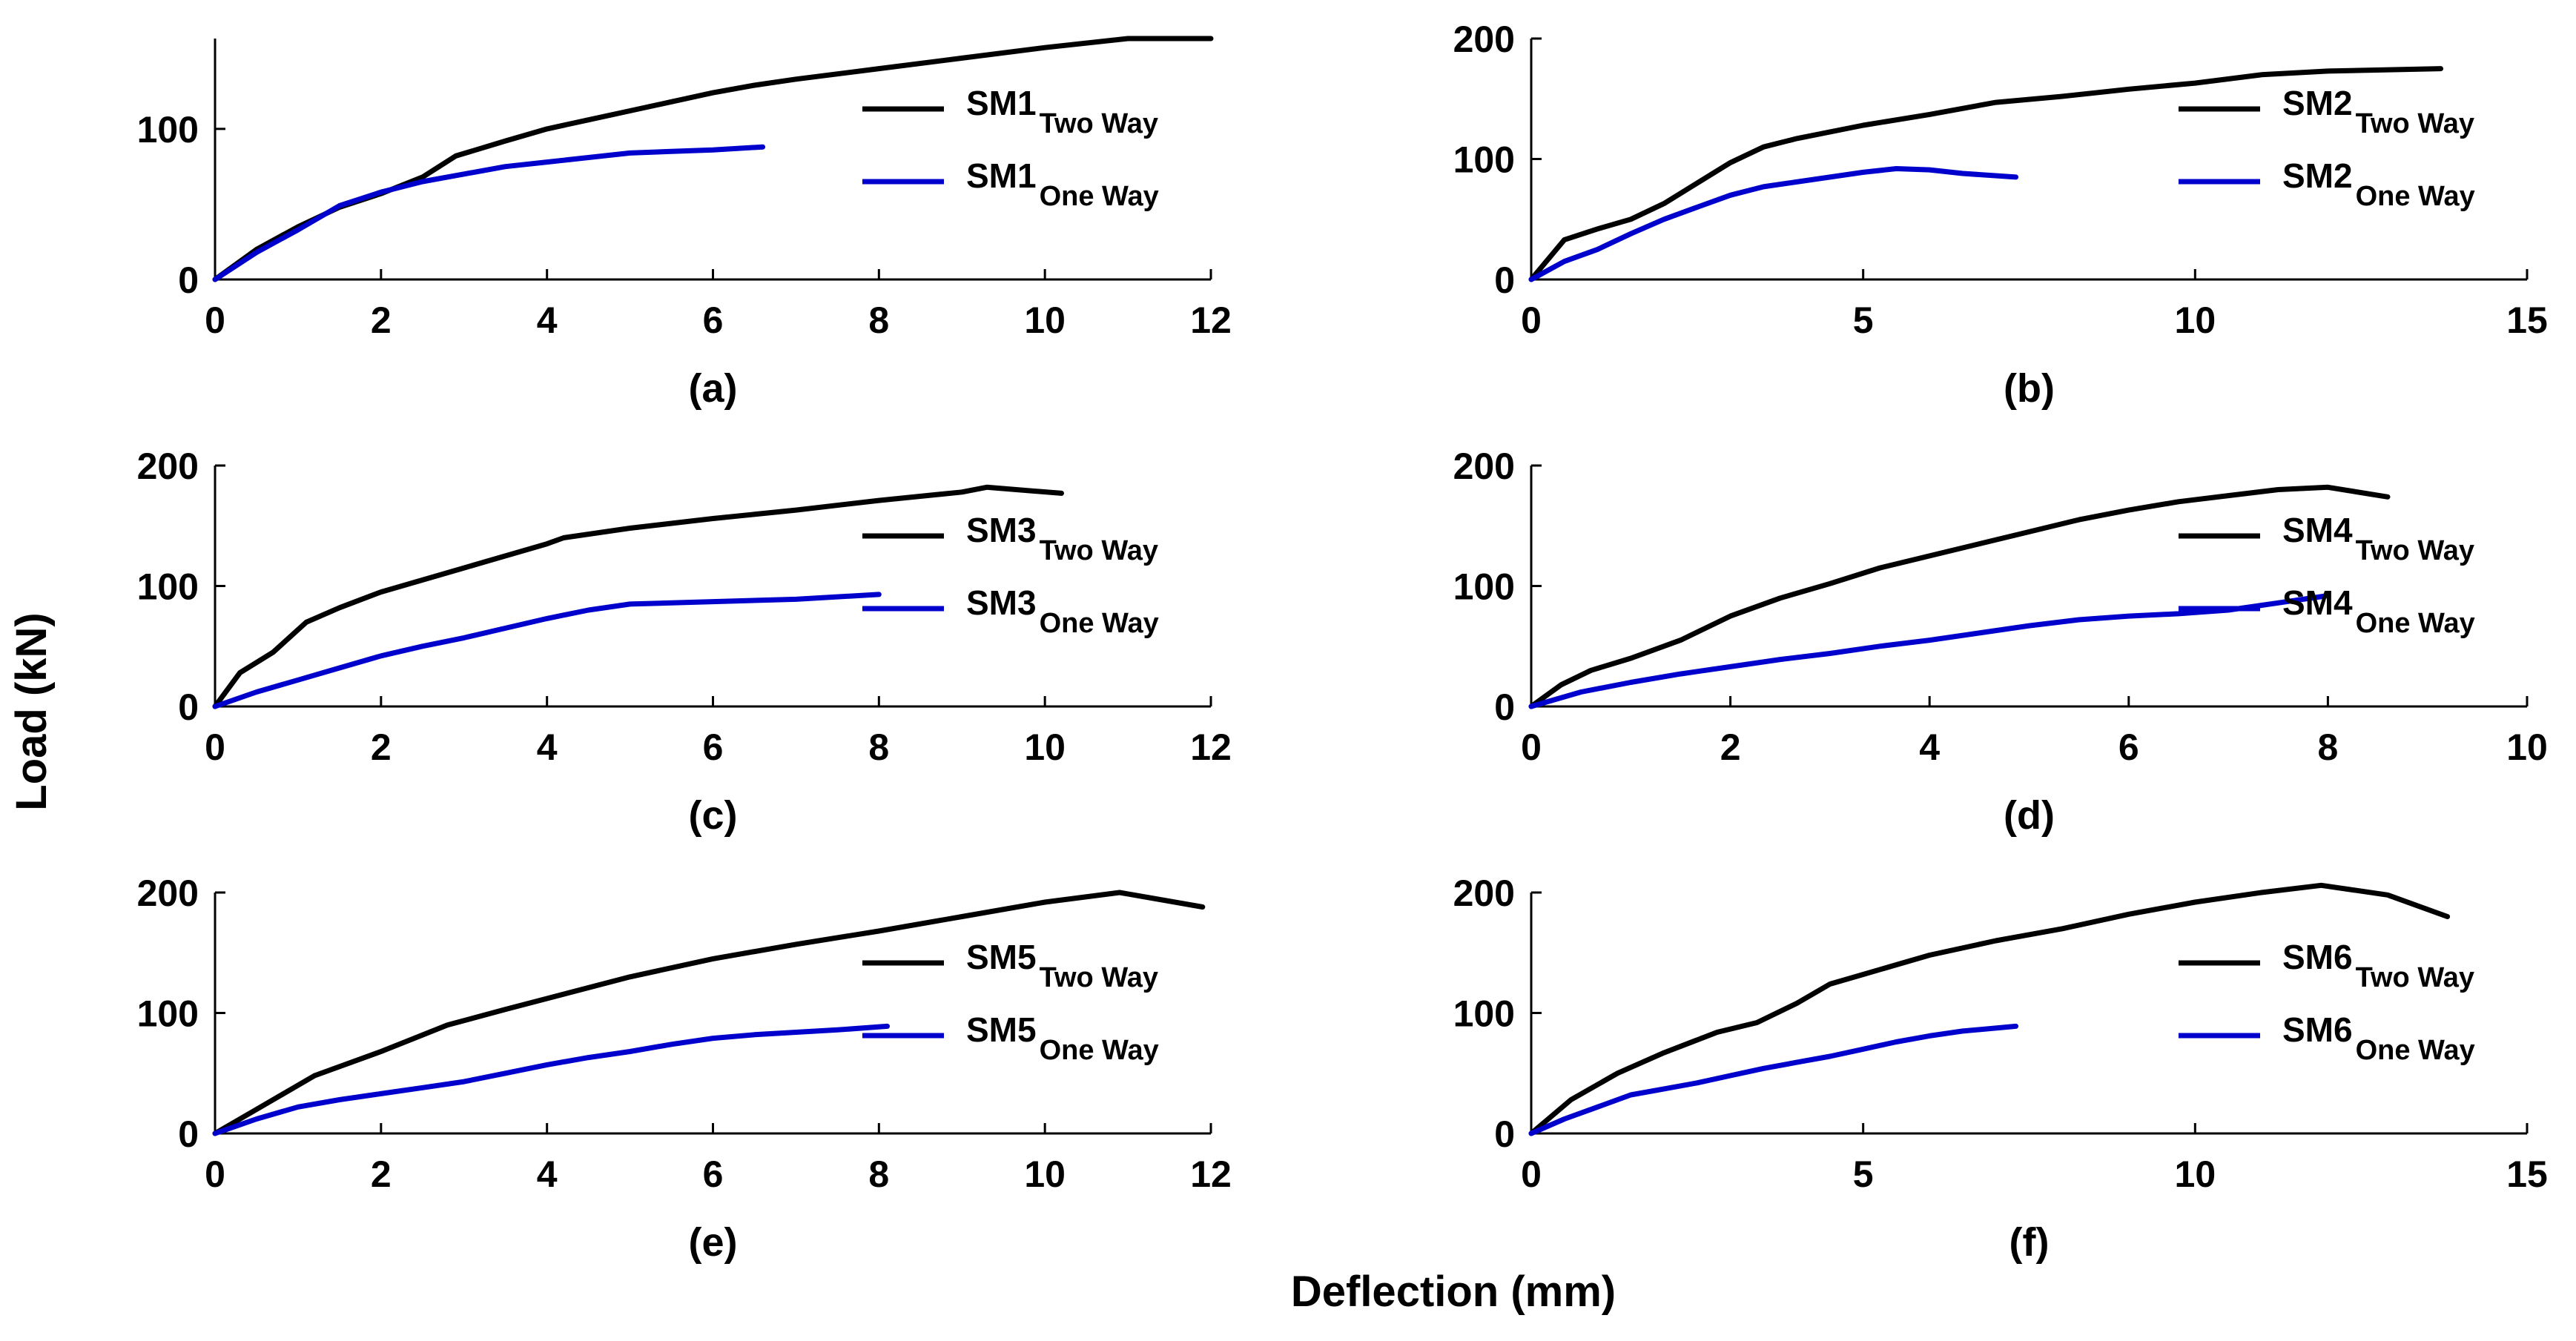 The width and height of the screenshot is (2576, 1341). I want to click on legend-entry: SM6Two Way, so click(2378, 965).